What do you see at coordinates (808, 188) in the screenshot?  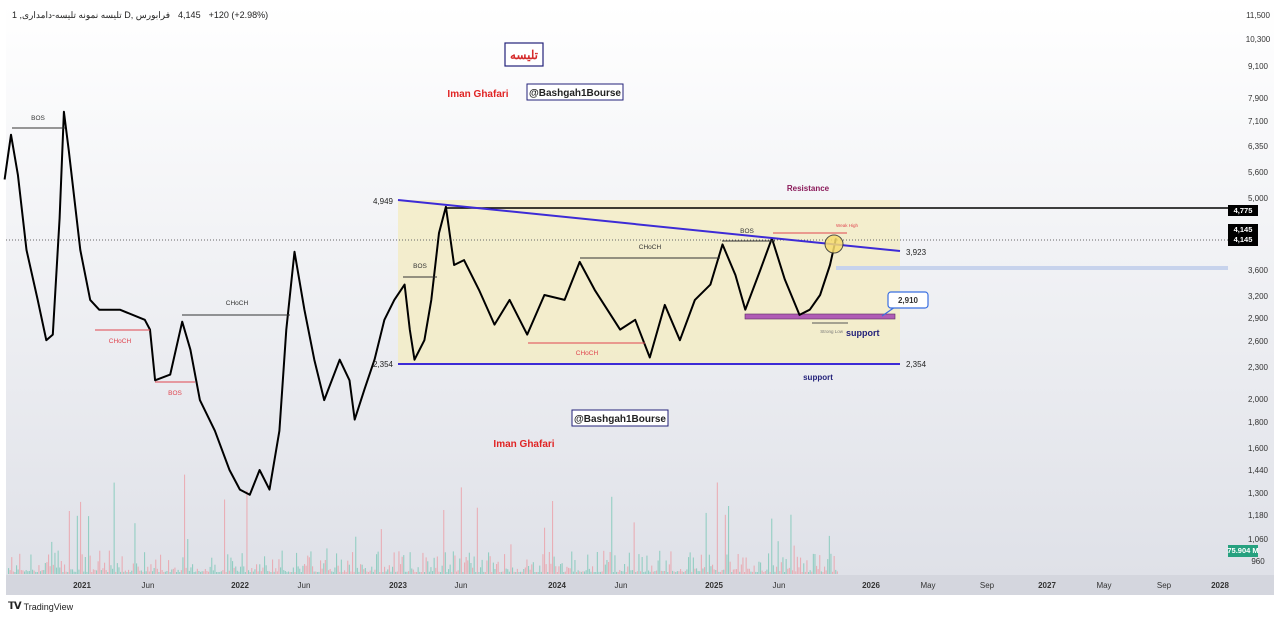 I see `resistance-label: Resistance` at bounding box center [808, 188].